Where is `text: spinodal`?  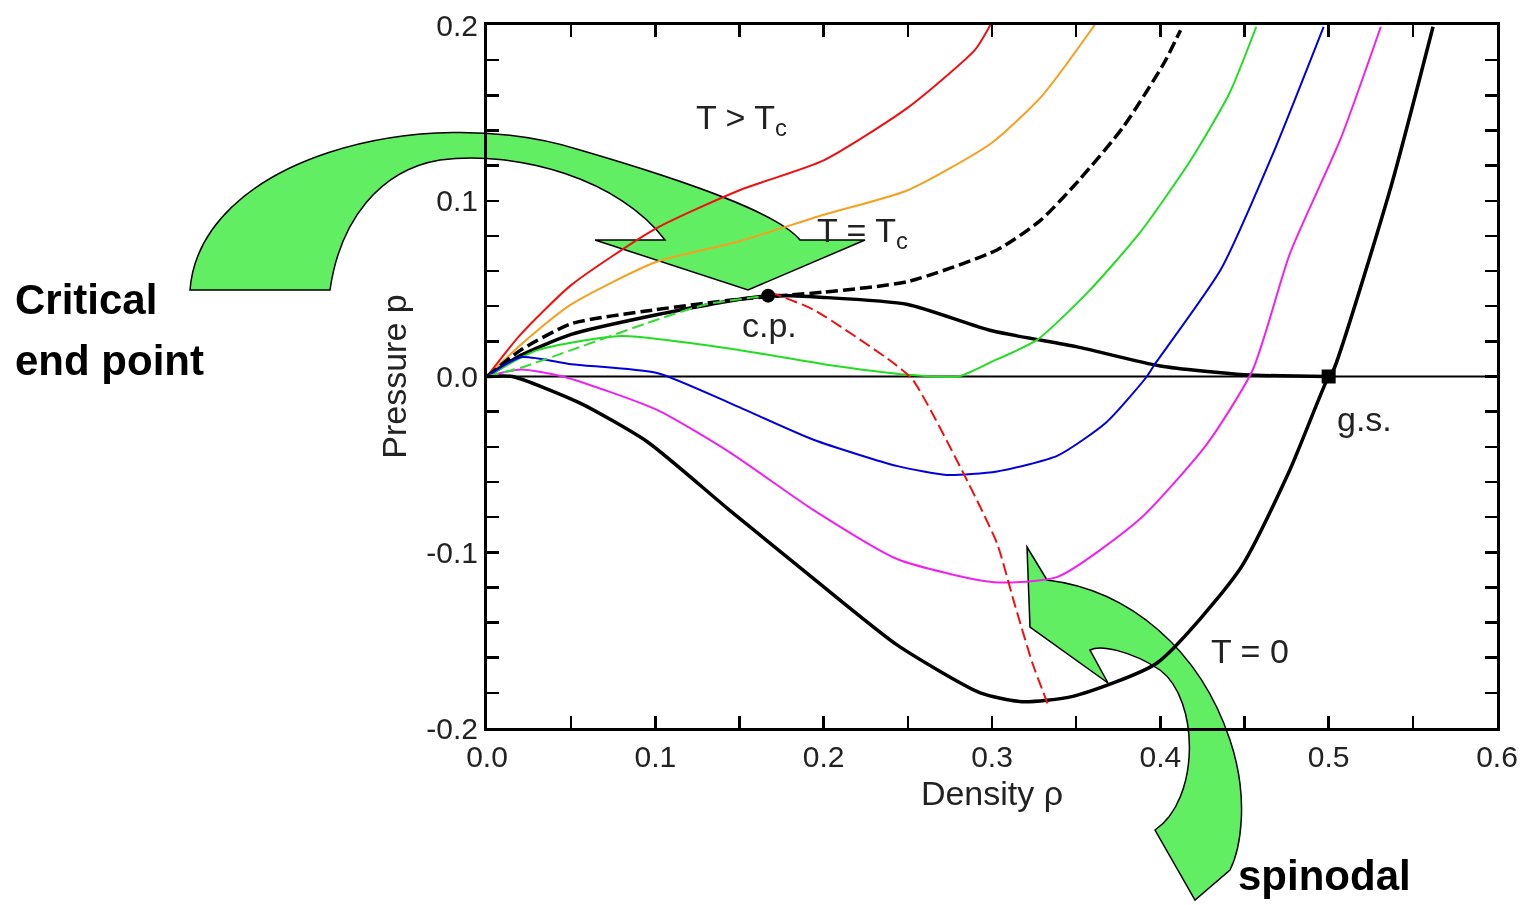
text: spinodal is located at coordinates (1325, 876).